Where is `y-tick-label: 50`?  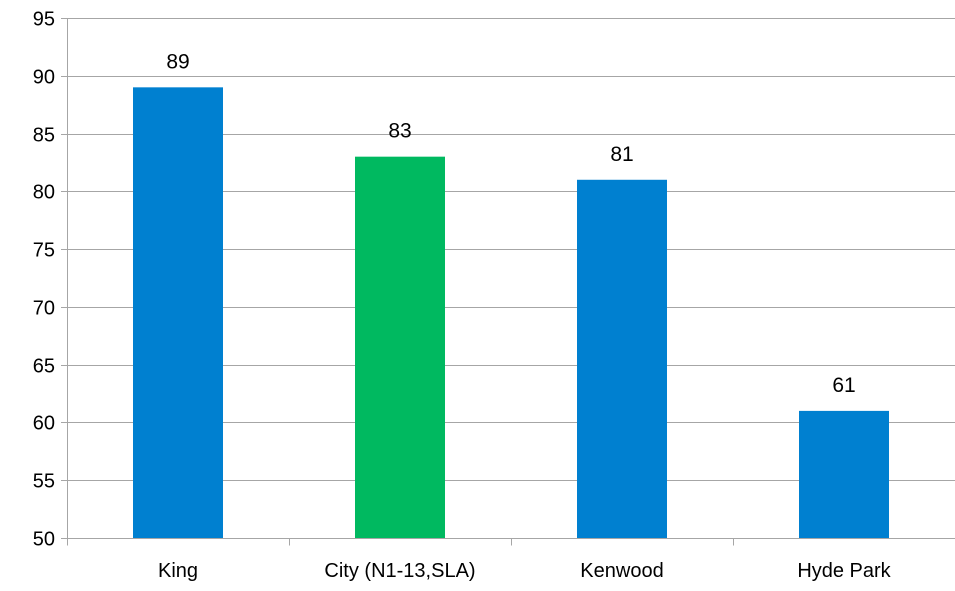
y-tick-label: 50 is located at coordinates (44, 540).